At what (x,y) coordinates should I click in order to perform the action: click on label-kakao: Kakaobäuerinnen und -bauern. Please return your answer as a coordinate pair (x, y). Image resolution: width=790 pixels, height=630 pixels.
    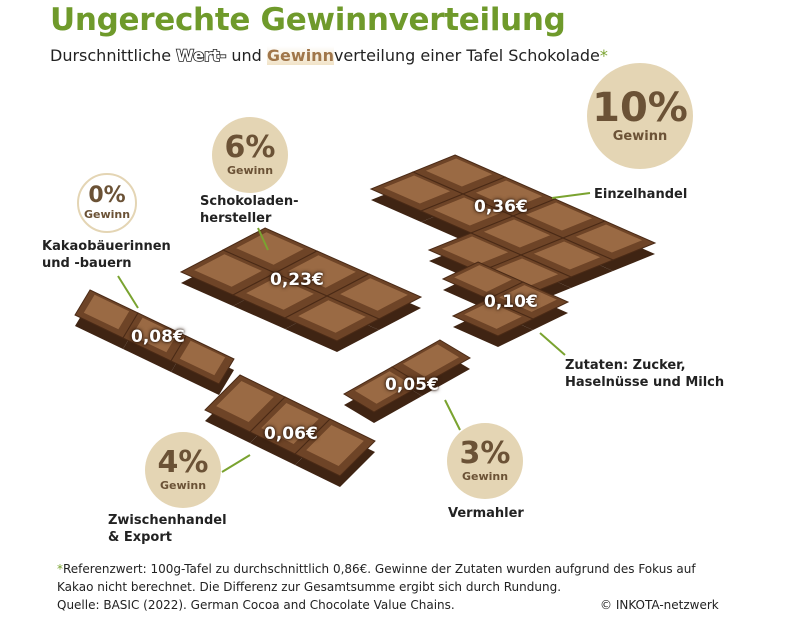
    Looking at the image, I should click on (106, 255).